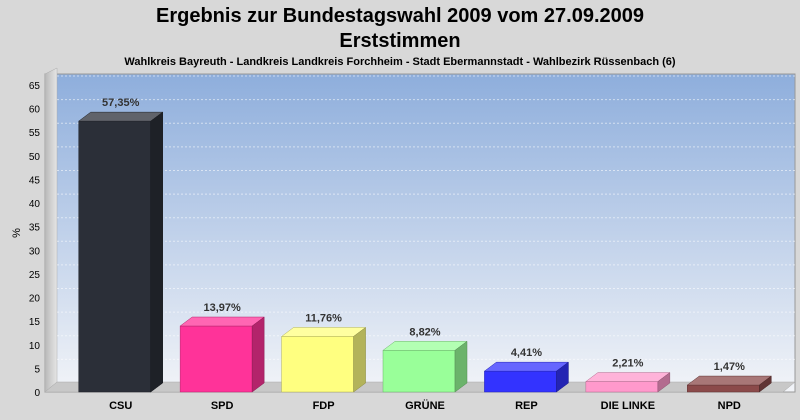  I want to click on x-tick-label: FDP, so click(324, 406).